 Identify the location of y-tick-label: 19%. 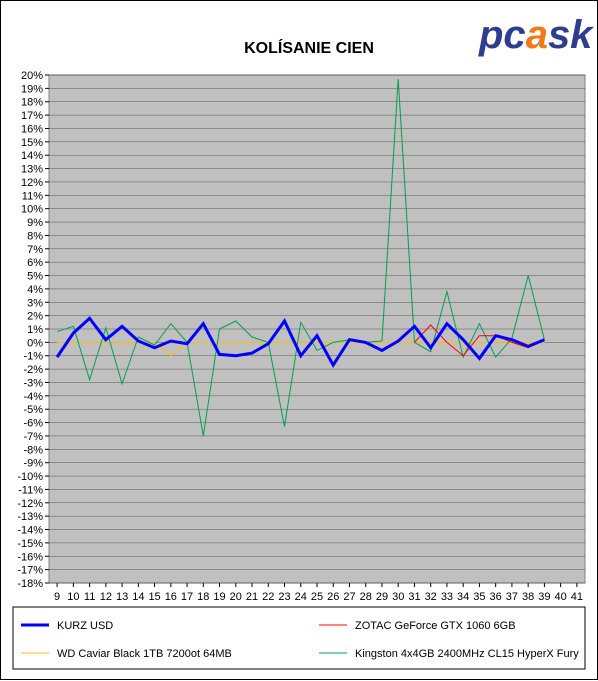
(32, 89).